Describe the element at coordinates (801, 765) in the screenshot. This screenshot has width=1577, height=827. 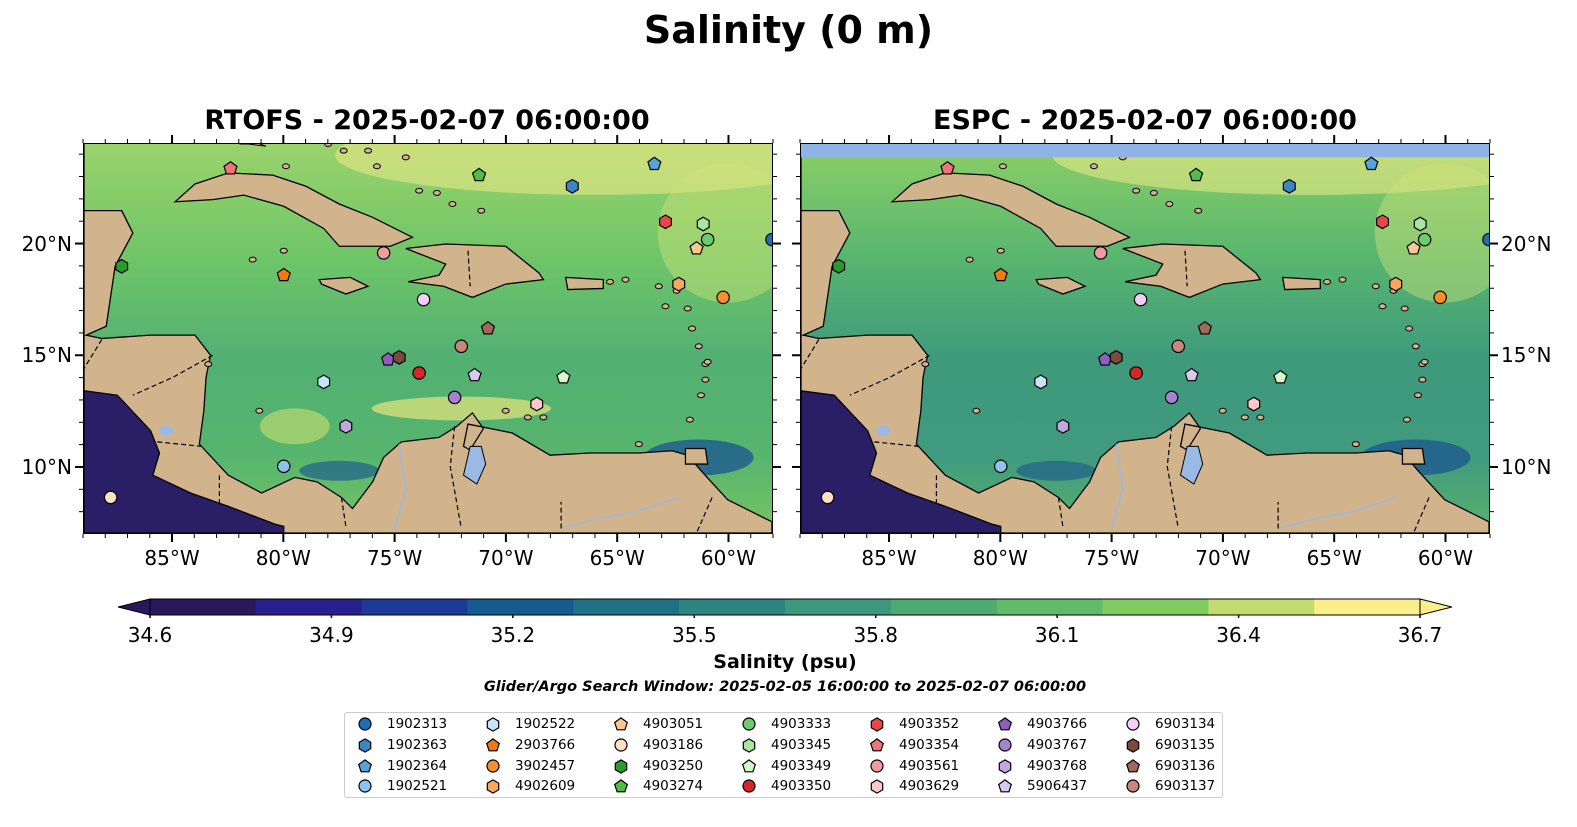
I see `legend-label: 4903349` at that location.